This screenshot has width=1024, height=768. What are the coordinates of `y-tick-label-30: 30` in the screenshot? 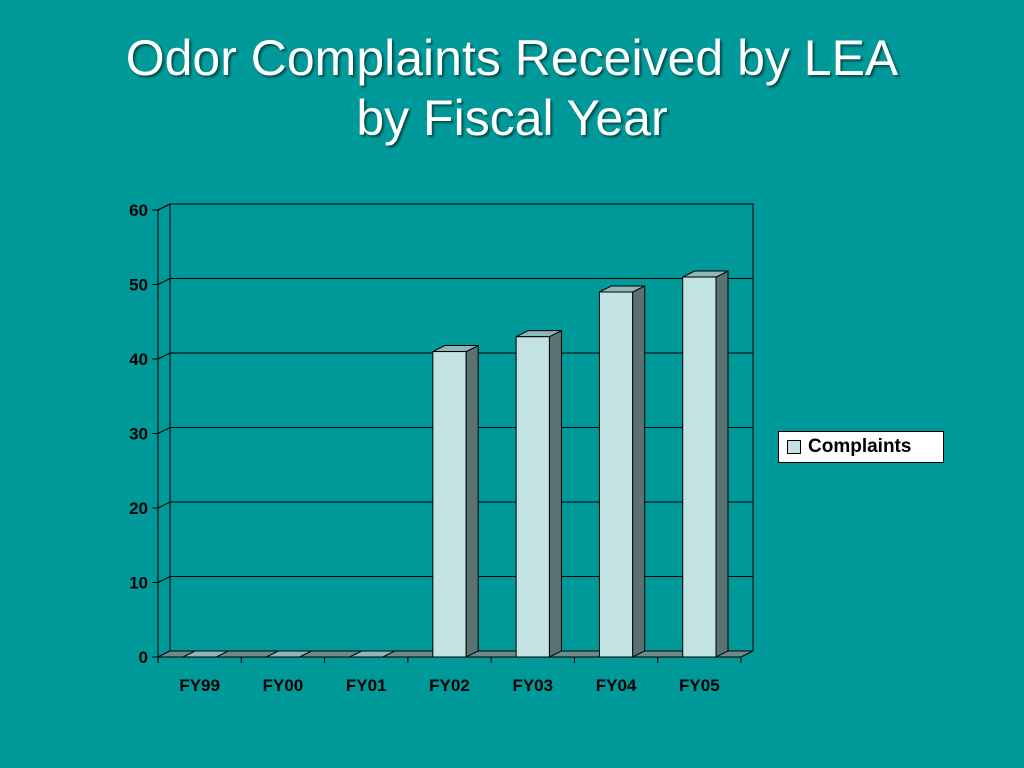 It's located at (138, 434).